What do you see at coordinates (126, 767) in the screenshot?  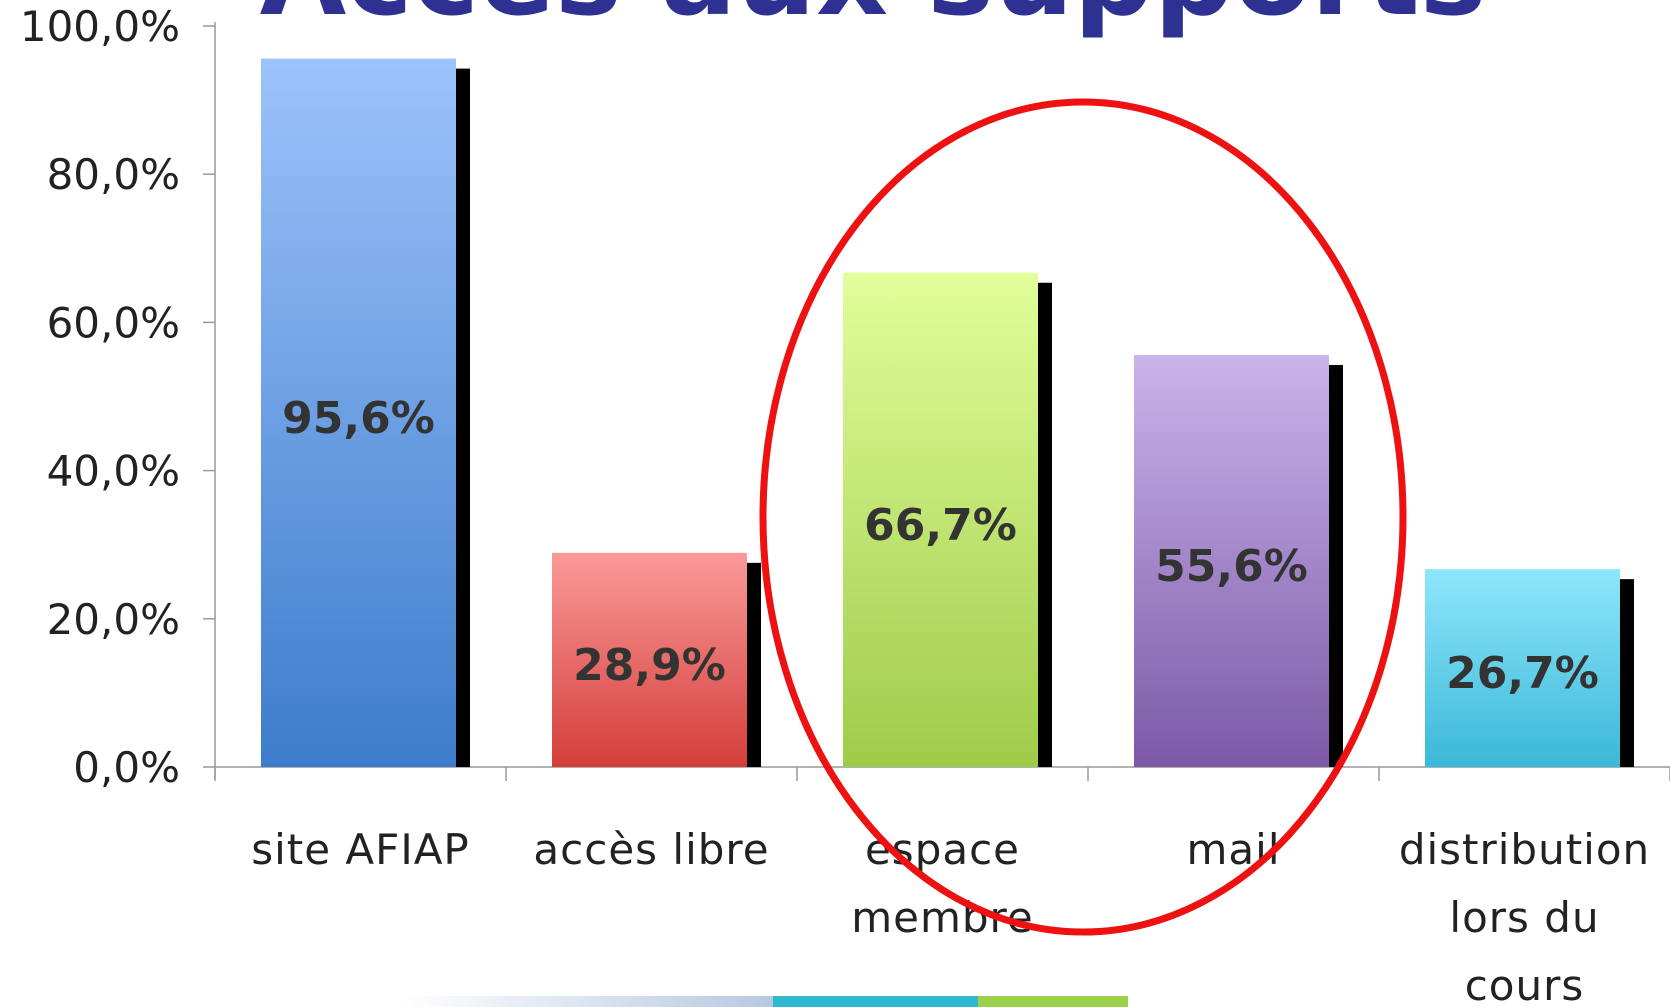 I see `y-tick-label: 0,0%` at bounding box center [126, 767].